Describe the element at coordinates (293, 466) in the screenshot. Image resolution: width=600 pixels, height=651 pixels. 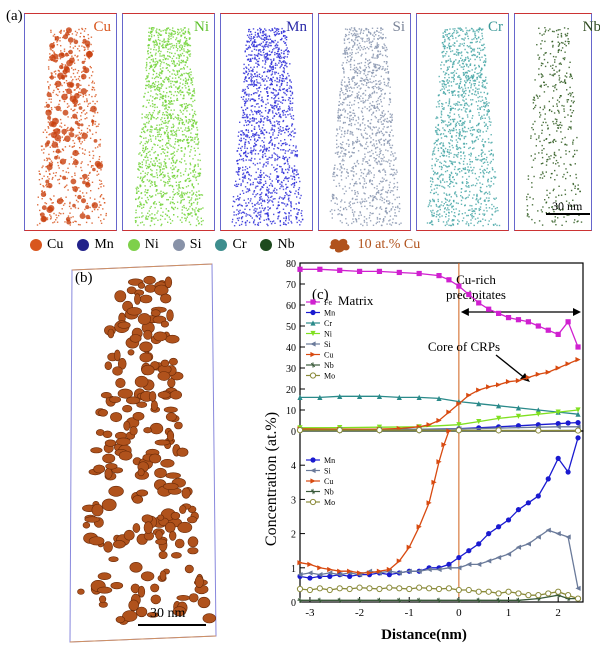
I see `y-tick-label: 4` at that location.